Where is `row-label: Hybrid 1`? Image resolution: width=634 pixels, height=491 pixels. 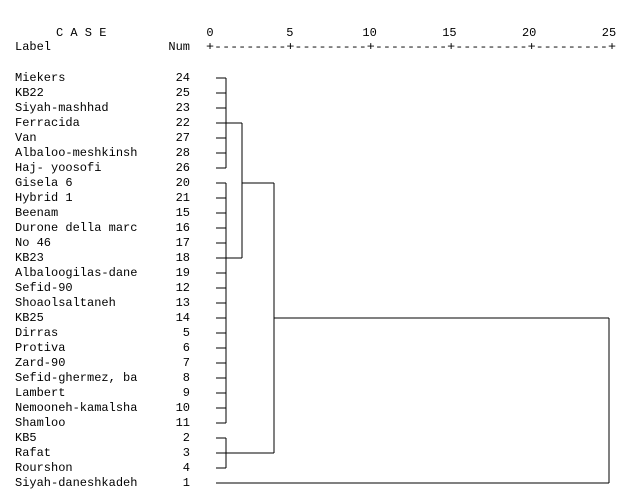 row-label: Hybrid 1 is located at coordinates (44, 198).